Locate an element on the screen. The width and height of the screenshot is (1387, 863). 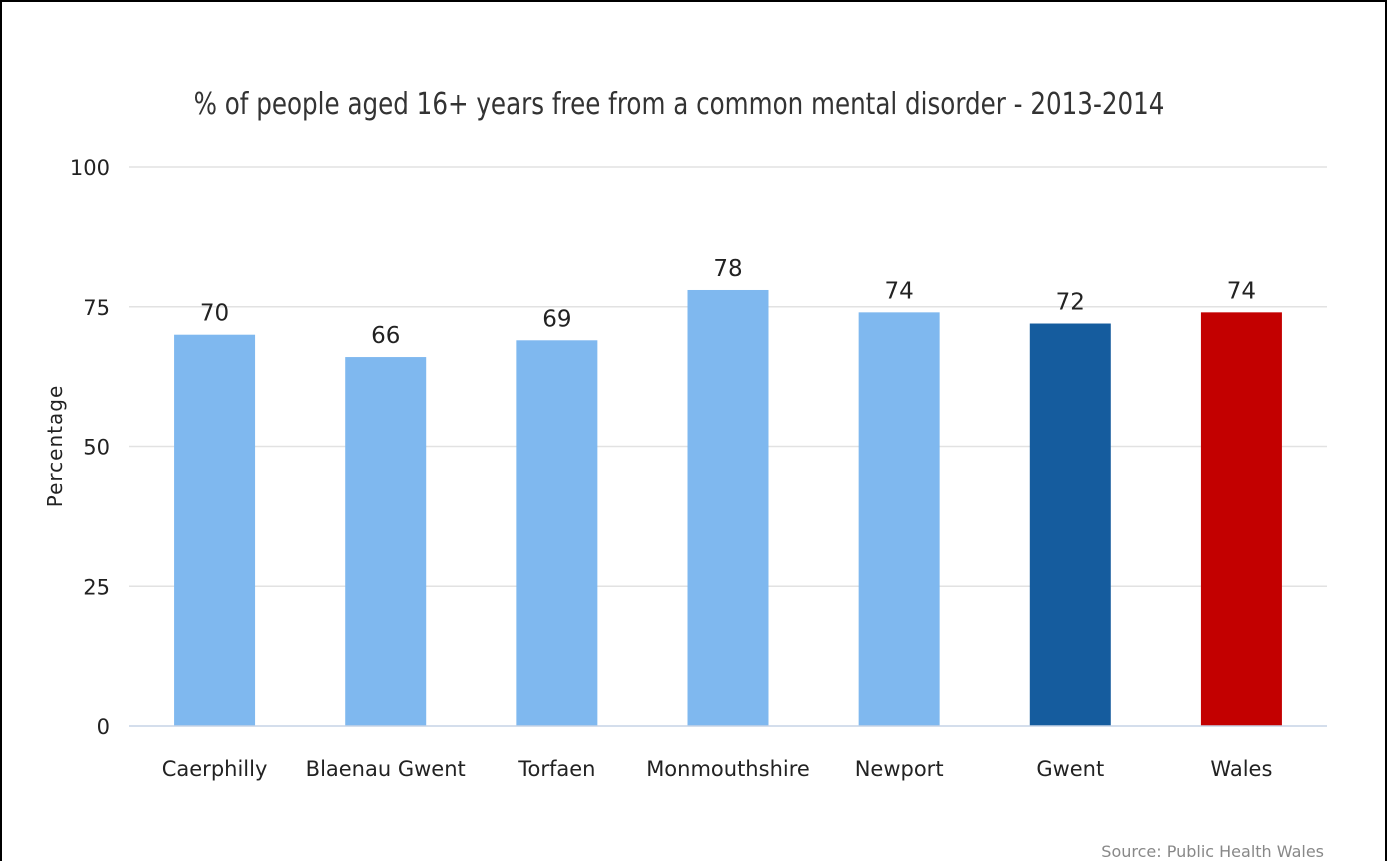
source-credit: Source: Public Health Wales is located at coordinates (1212, 851).